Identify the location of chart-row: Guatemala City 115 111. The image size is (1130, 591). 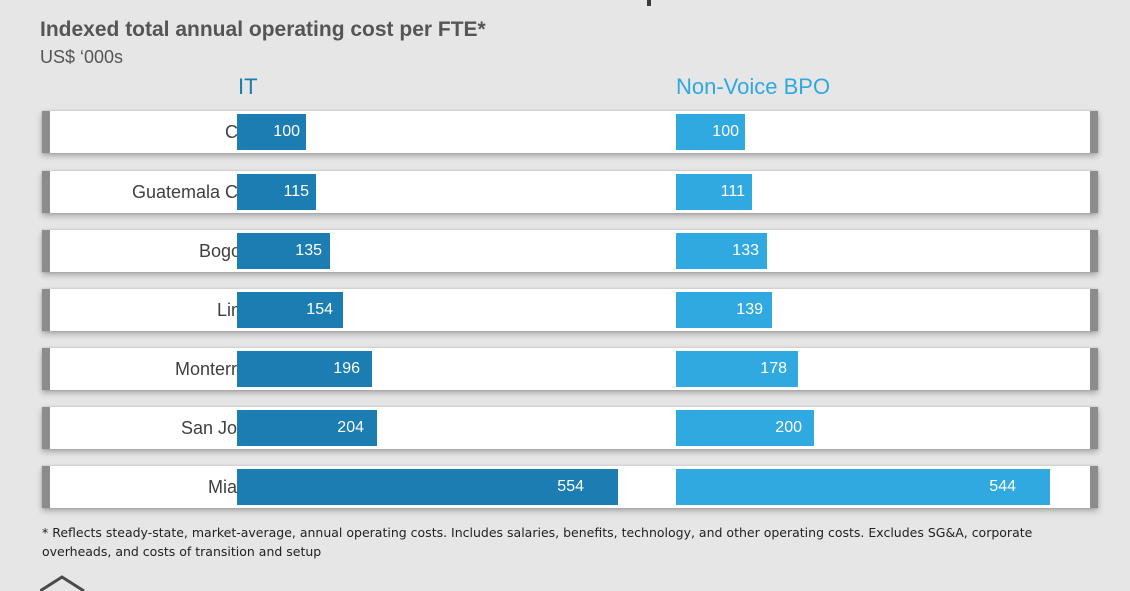
(570, 192).